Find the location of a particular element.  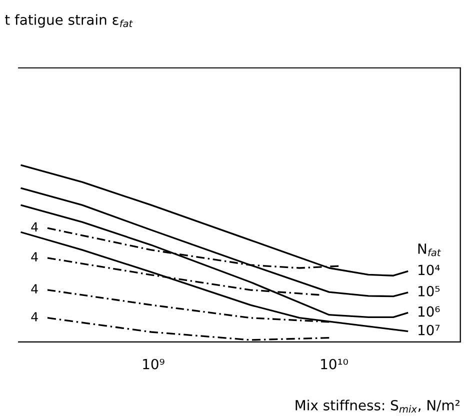

legend-title: N$_{fat}$ is located at coordinates (430, 250).